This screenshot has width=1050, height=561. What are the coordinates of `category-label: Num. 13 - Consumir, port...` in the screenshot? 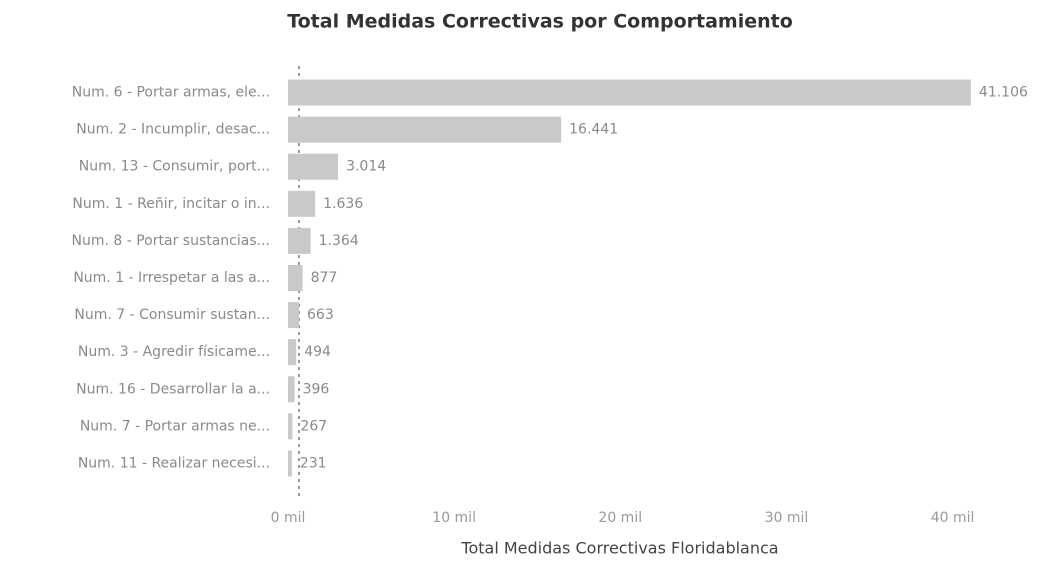 It's located at (174, 167).